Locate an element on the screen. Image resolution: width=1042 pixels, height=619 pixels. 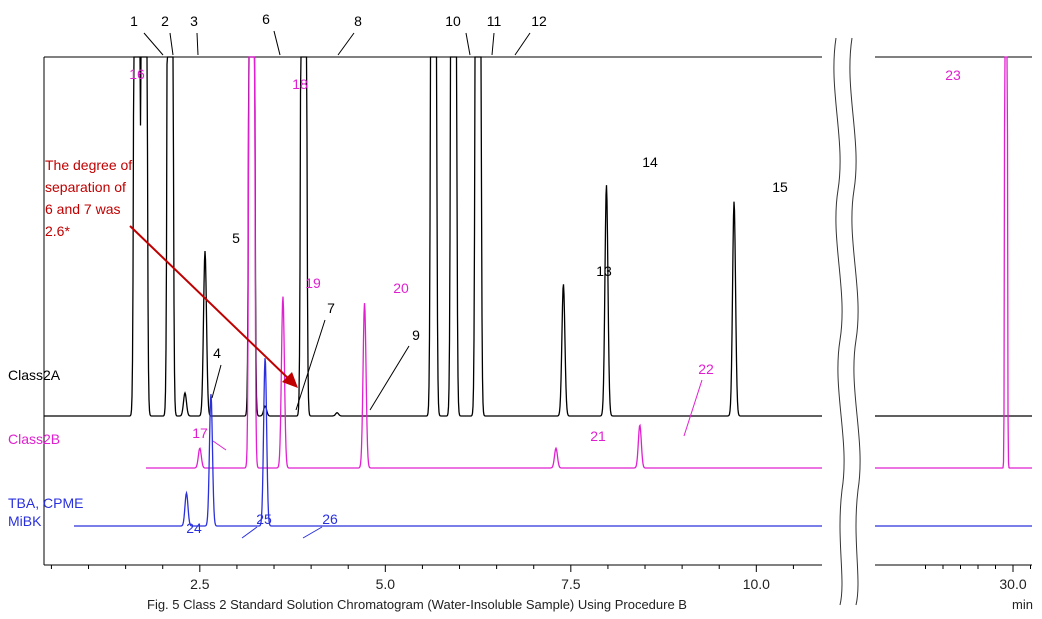
annotation-line: separation of is located at coordinates (85, 187).